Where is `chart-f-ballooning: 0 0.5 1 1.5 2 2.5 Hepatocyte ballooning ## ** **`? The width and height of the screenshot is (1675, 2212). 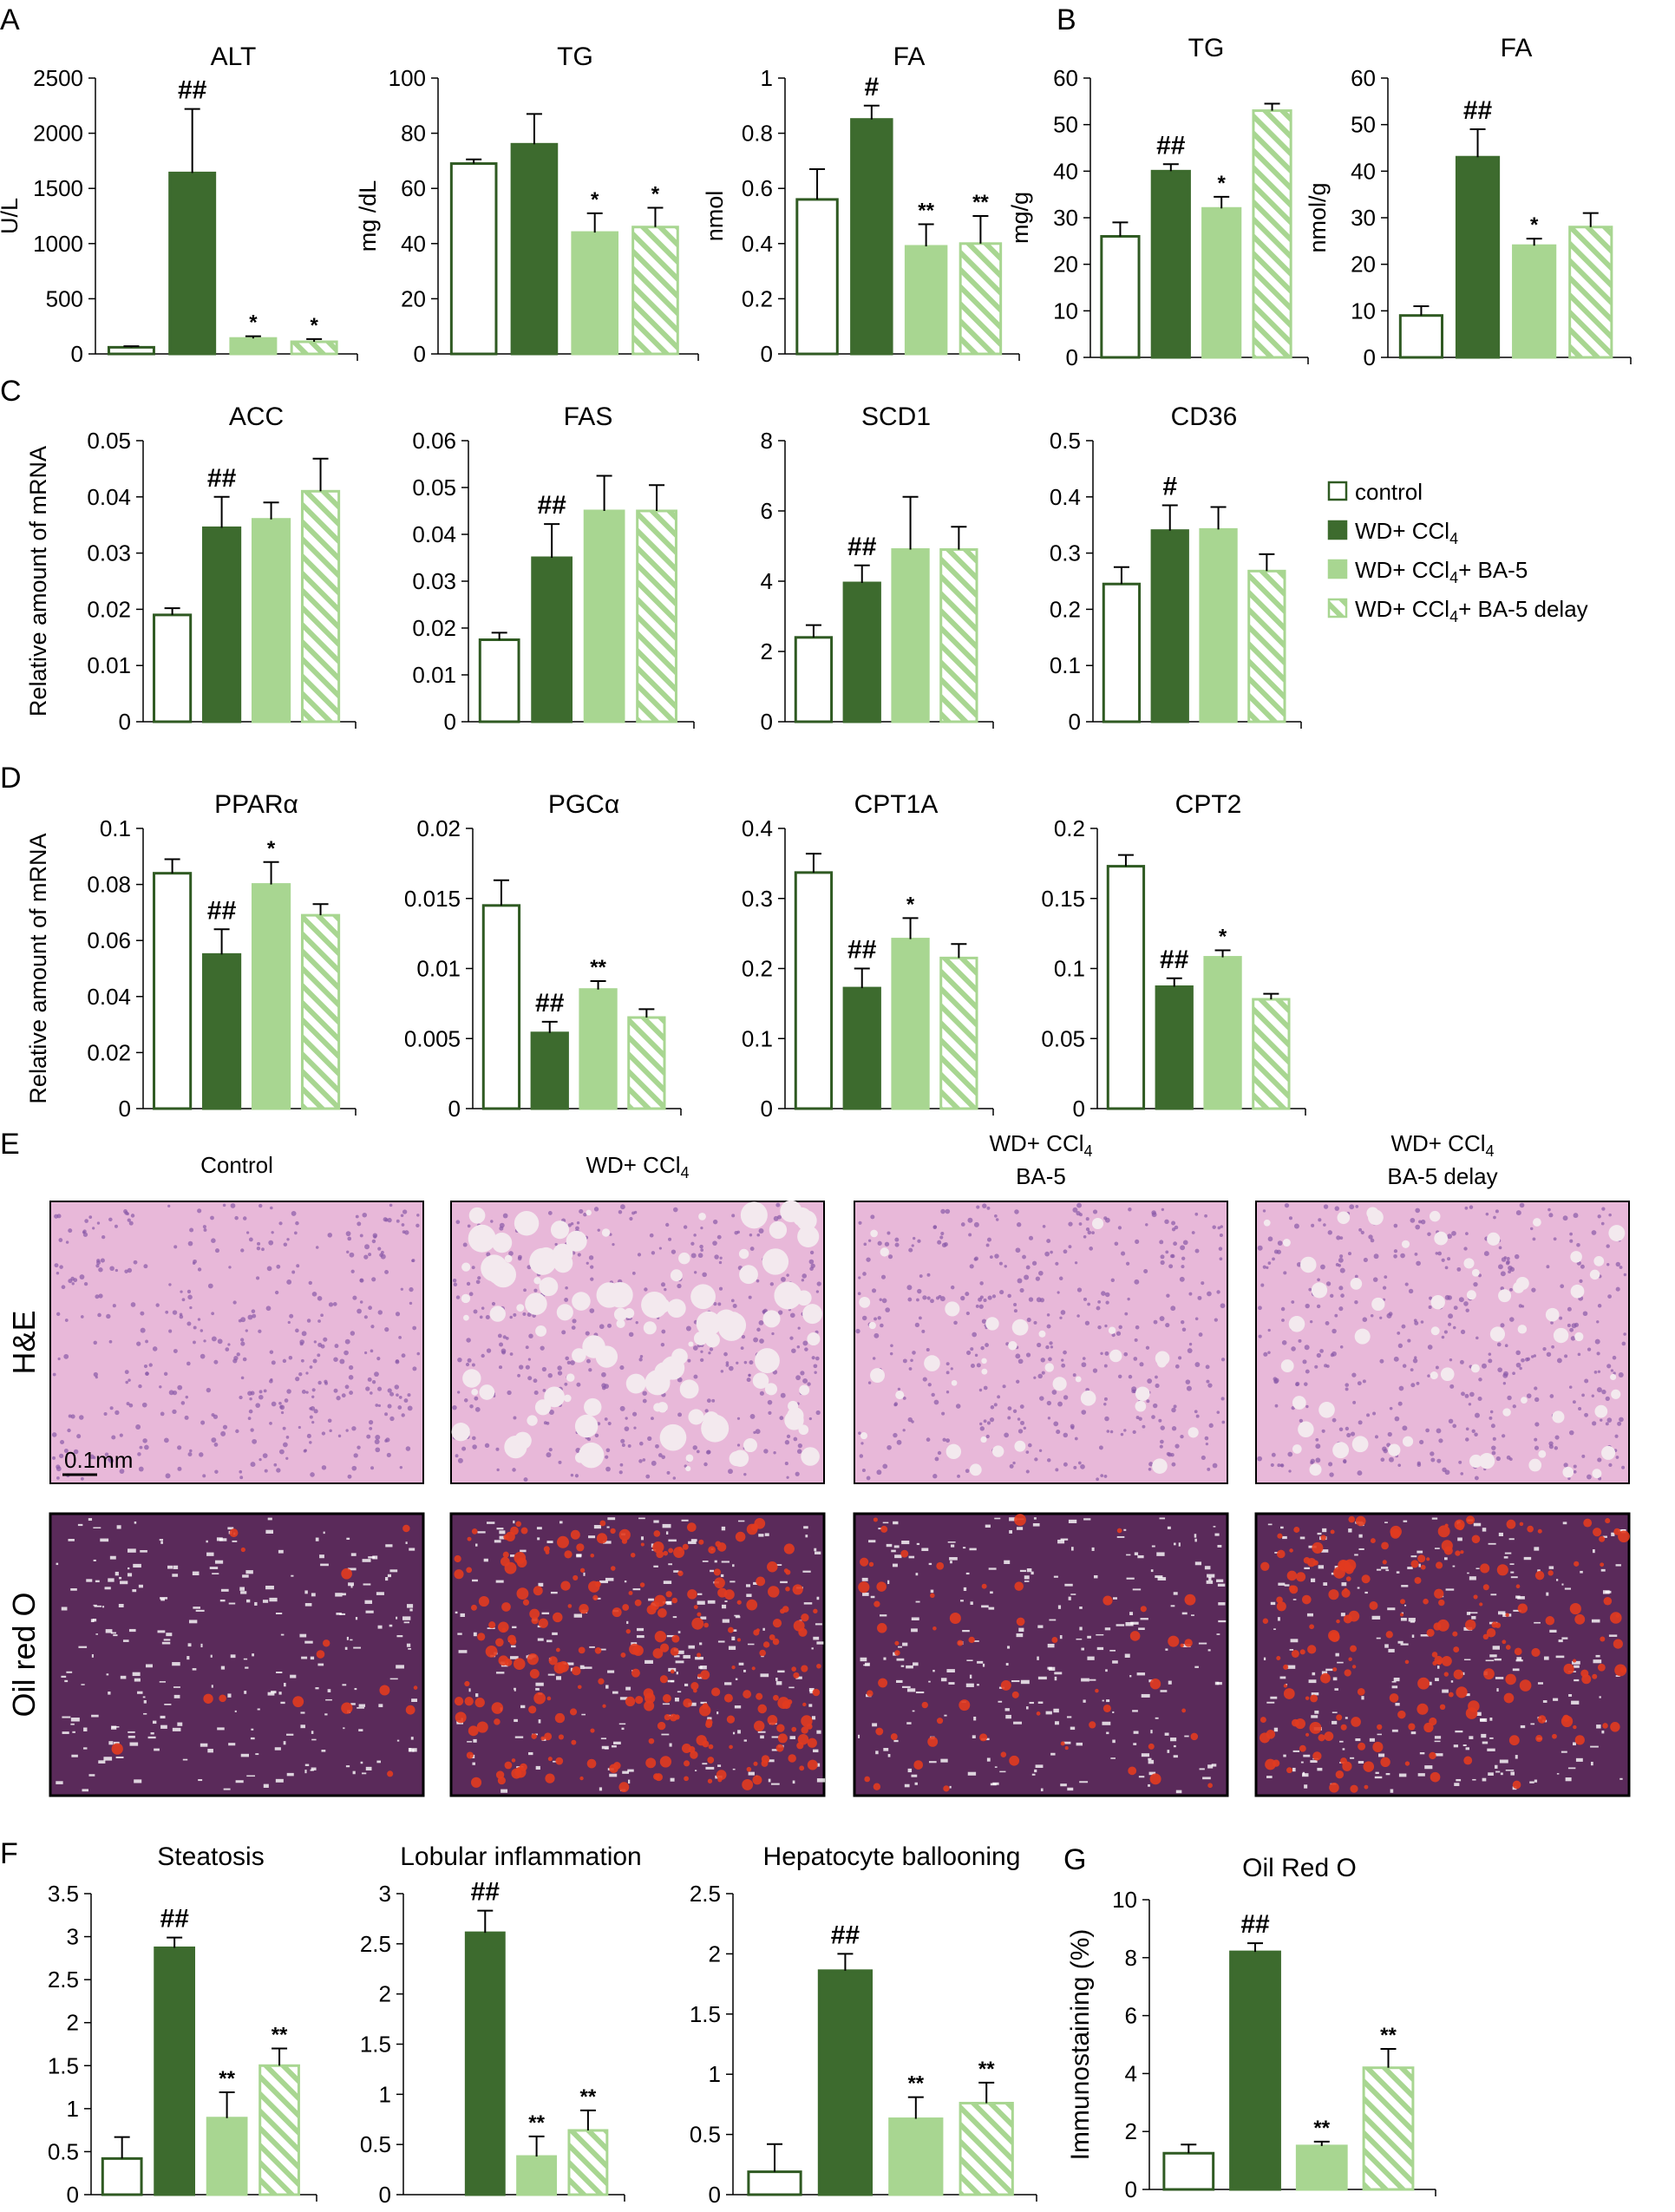 chart-f-ballooning: 0 0.5 1 1.5 2 2.5 Hepatocyte ballooning ## ** ** is located at coordinates (863, 2025).